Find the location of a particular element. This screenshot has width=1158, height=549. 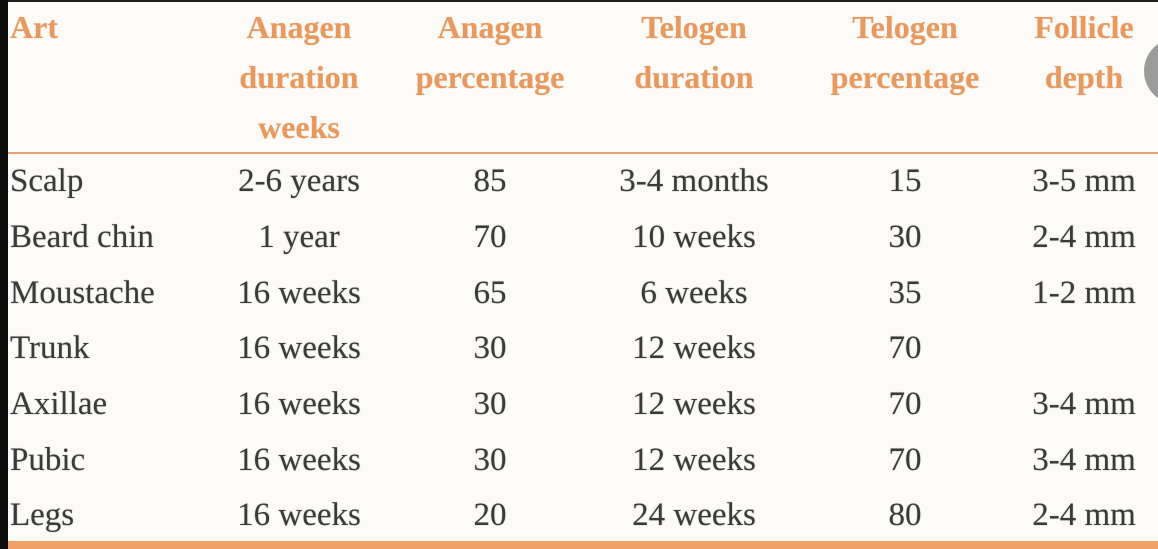

row-label: Moustache is located at coordinates (82, 292).